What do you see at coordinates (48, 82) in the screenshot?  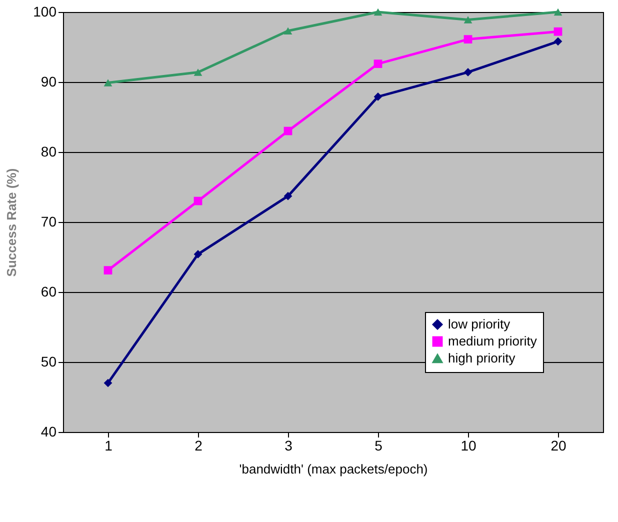 I see `y-tick-label: 90` at bounding box center [48, 82].